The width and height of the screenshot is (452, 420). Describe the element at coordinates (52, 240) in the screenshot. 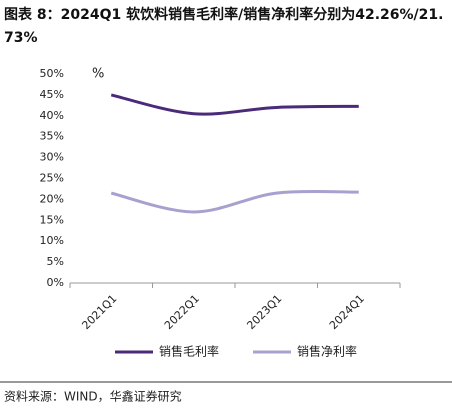

I see `y-tick-label: 10%` at that location.